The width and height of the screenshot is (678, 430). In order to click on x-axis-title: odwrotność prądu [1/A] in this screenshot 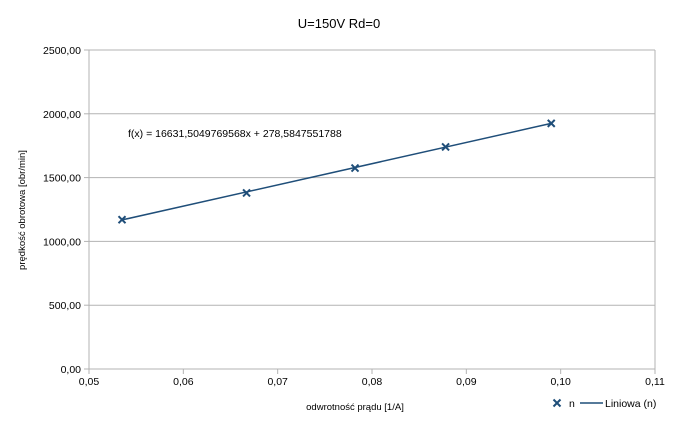, I will do `click(355, 407)`.